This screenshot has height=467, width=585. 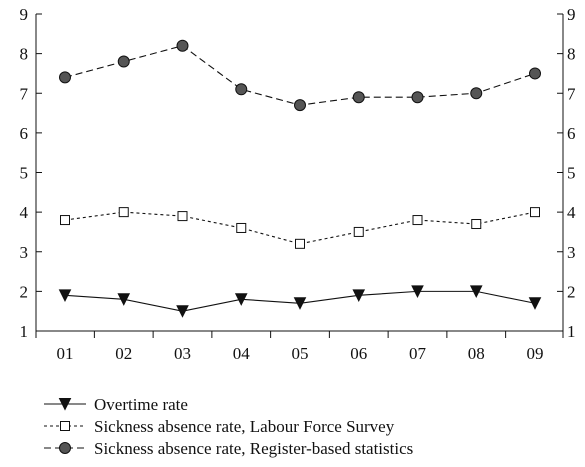 What do you see at coordinates (571, 252) in the screenshot?
I see `y-tick-label-right: 3` at bounding box center [571, 252].